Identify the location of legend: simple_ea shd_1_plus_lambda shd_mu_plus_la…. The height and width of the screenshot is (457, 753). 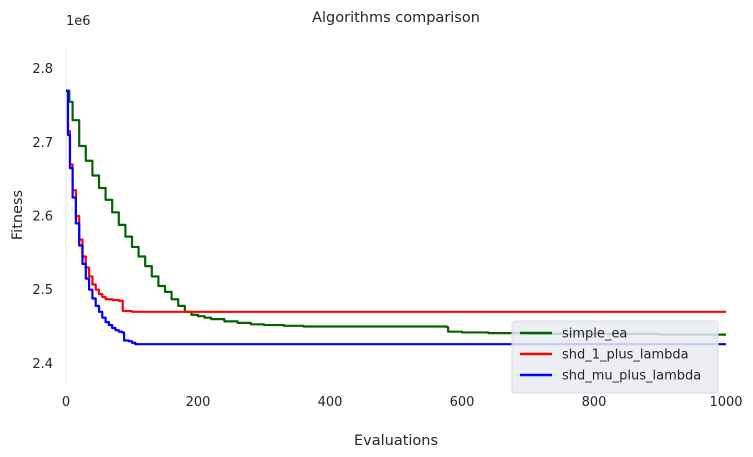
(615, 357).